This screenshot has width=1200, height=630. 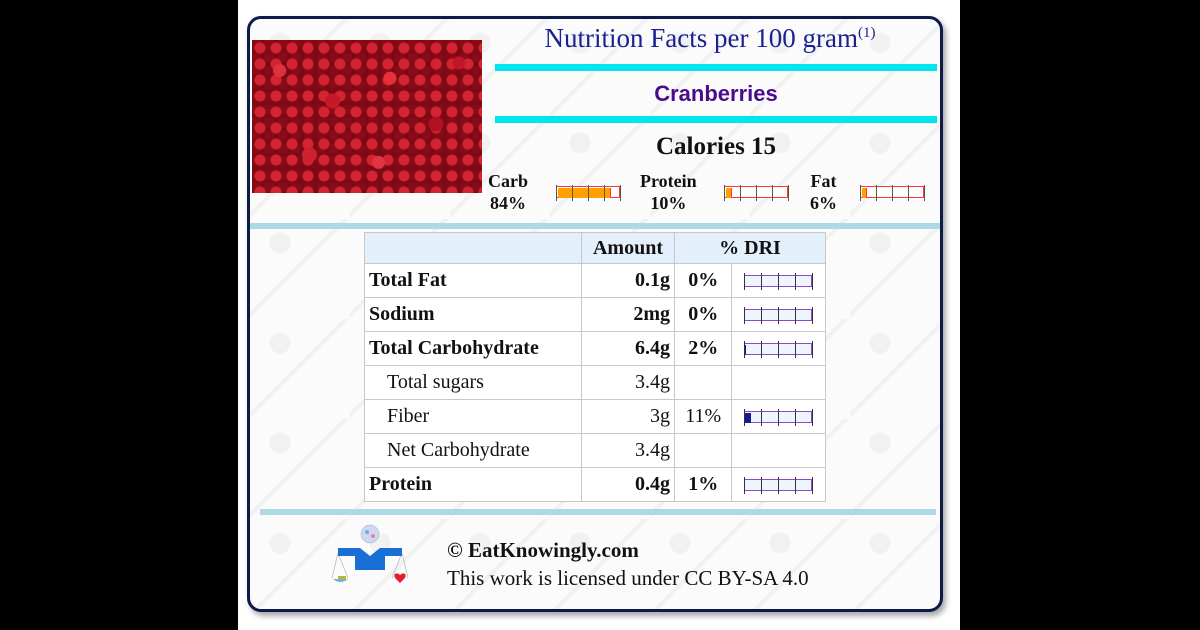 I want to click on nutrient-amount: 0.4g, so click(x=628, y=484).